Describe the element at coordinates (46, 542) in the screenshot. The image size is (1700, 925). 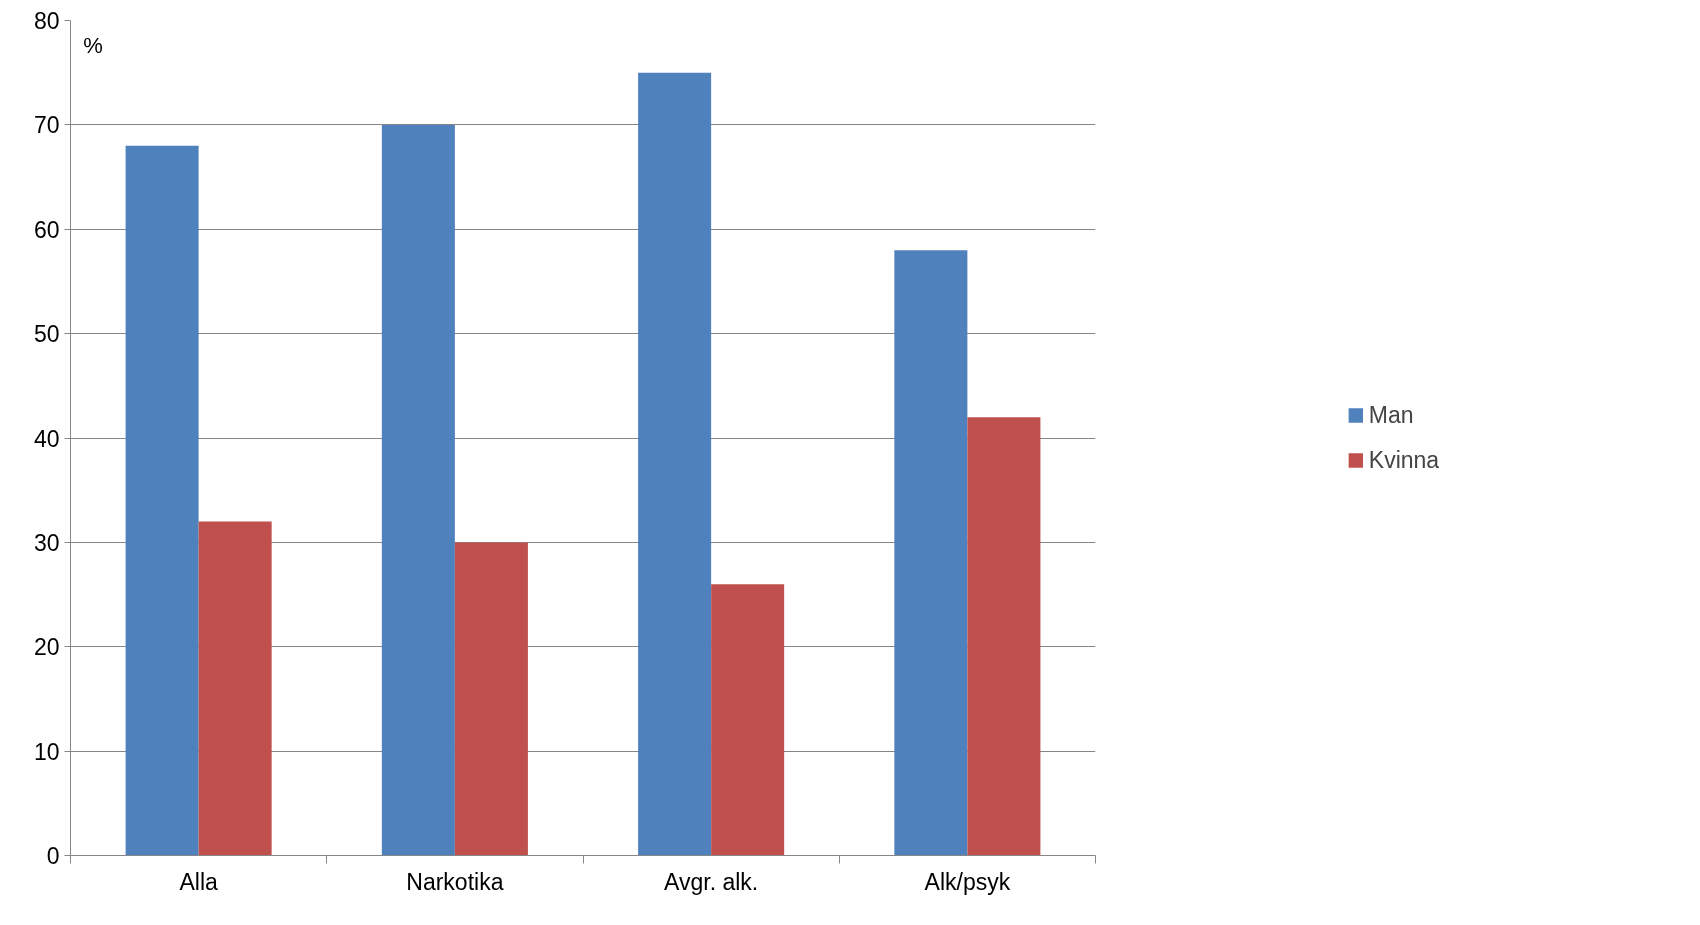
I see `y-tick-label: 30` at that location.